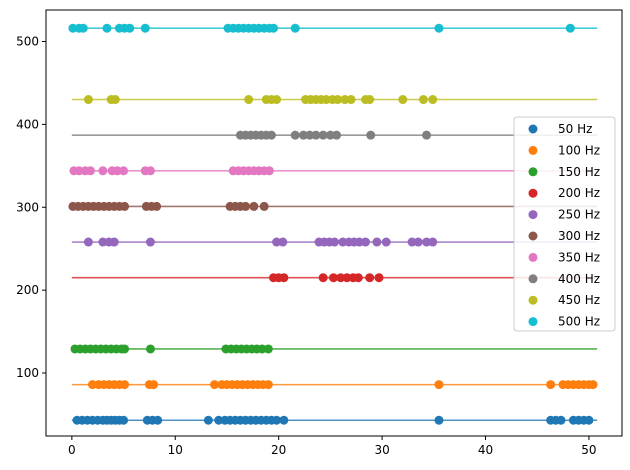 The width and height of the screenshot is (630, 470). What do you see at coordinates (278, 450) in the screenshot?
I see `x-tick-label: 20` at bounding box center [278, 450].